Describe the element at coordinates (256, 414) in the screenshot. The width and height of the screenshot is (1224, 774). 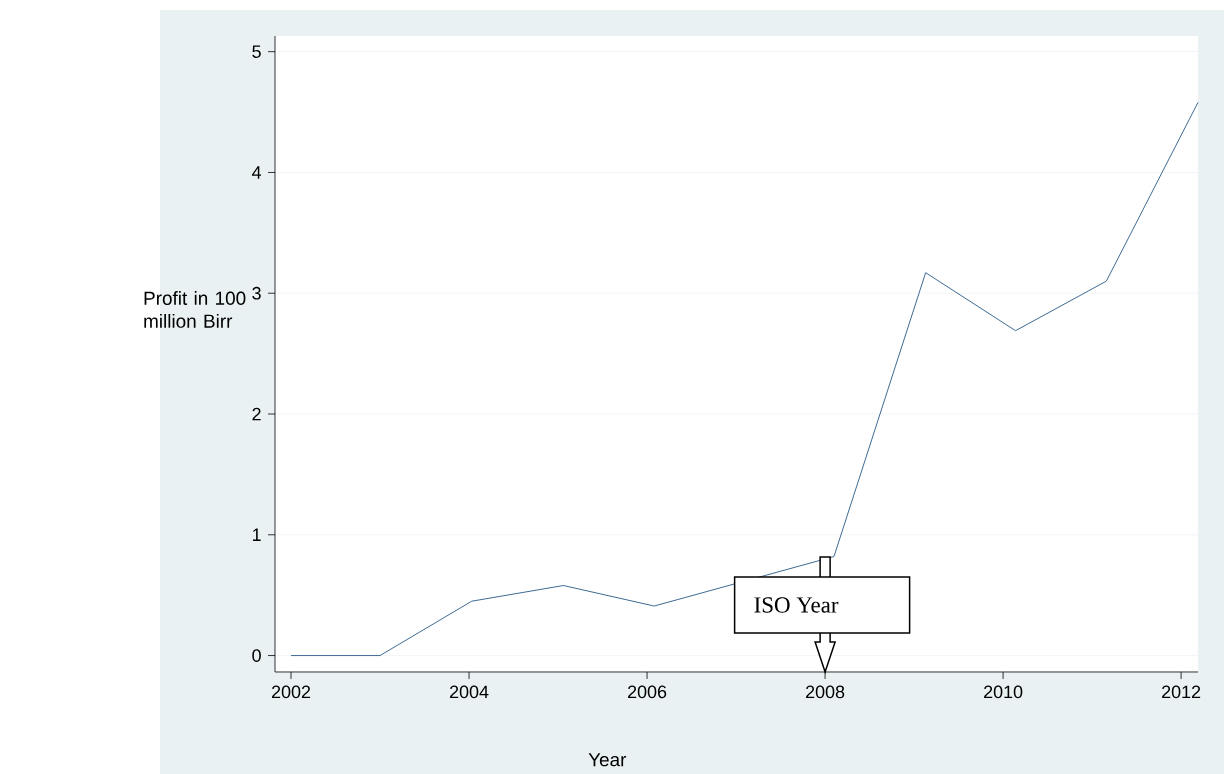
I see `y-tick-label: 2` at that location.